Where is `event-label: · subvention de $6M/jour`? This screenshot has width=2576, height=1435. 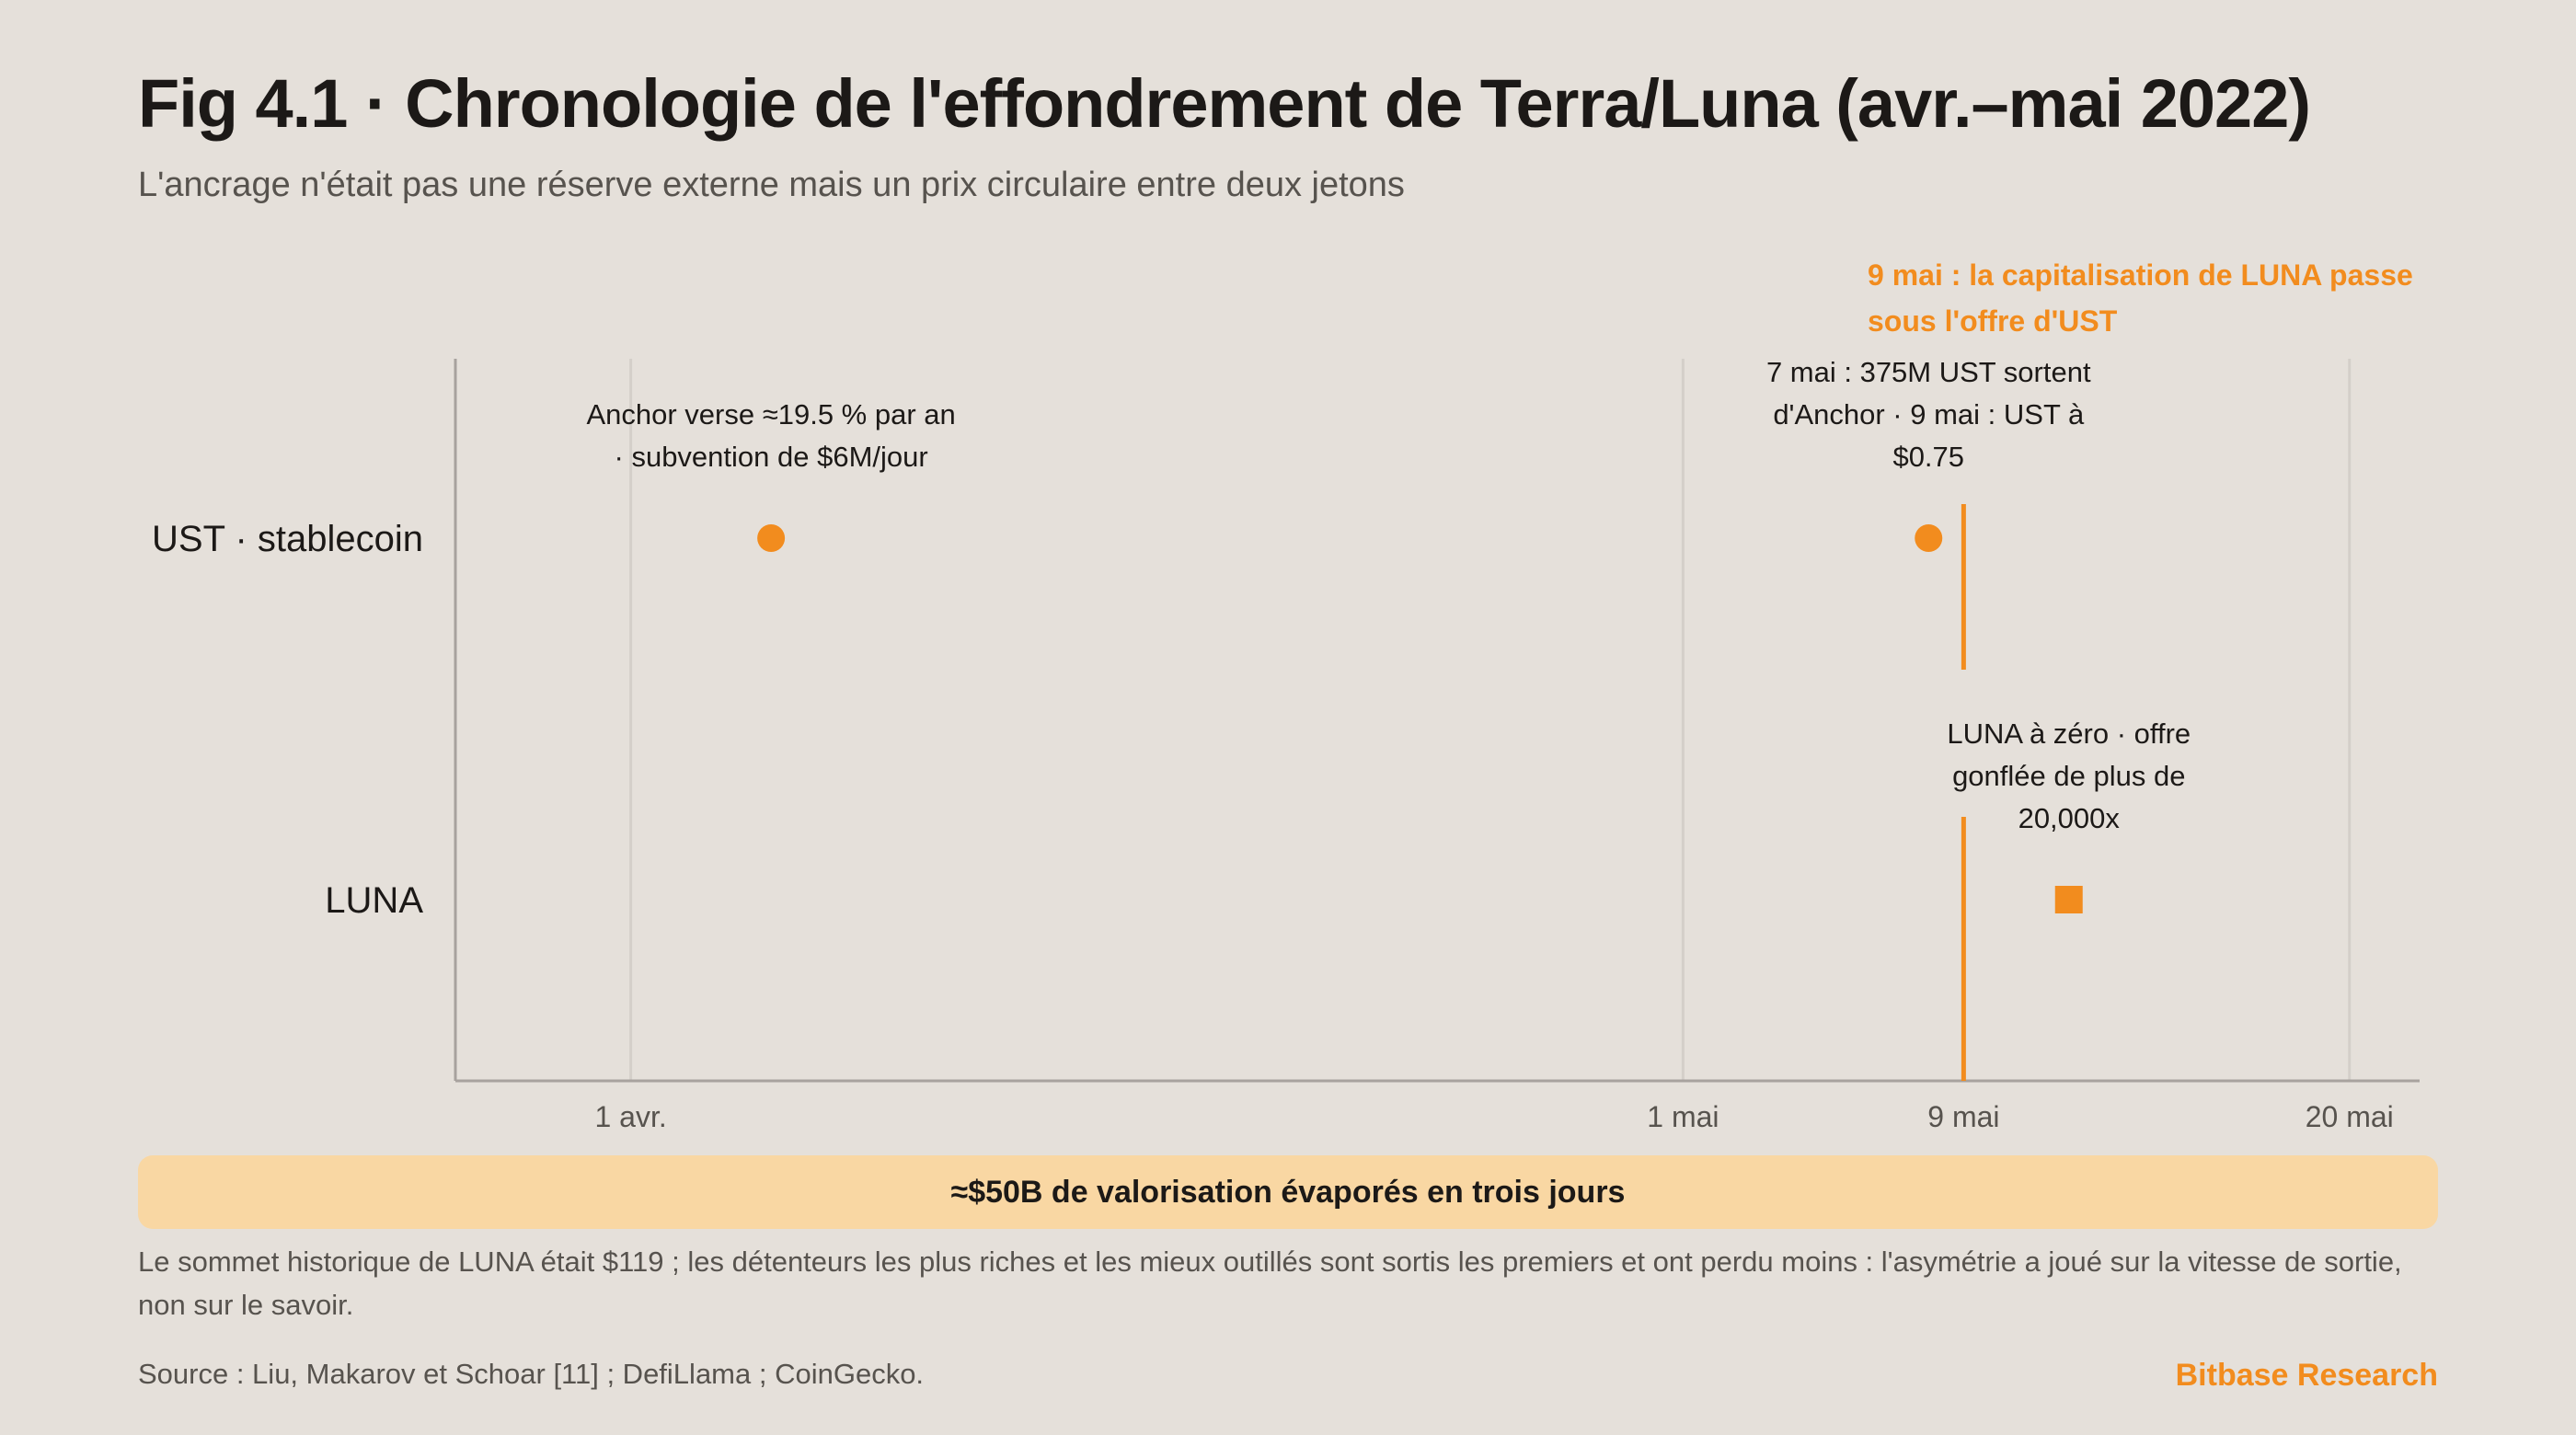
event-label: · subvention de $6M/jour is located at coordinates (771, 457).